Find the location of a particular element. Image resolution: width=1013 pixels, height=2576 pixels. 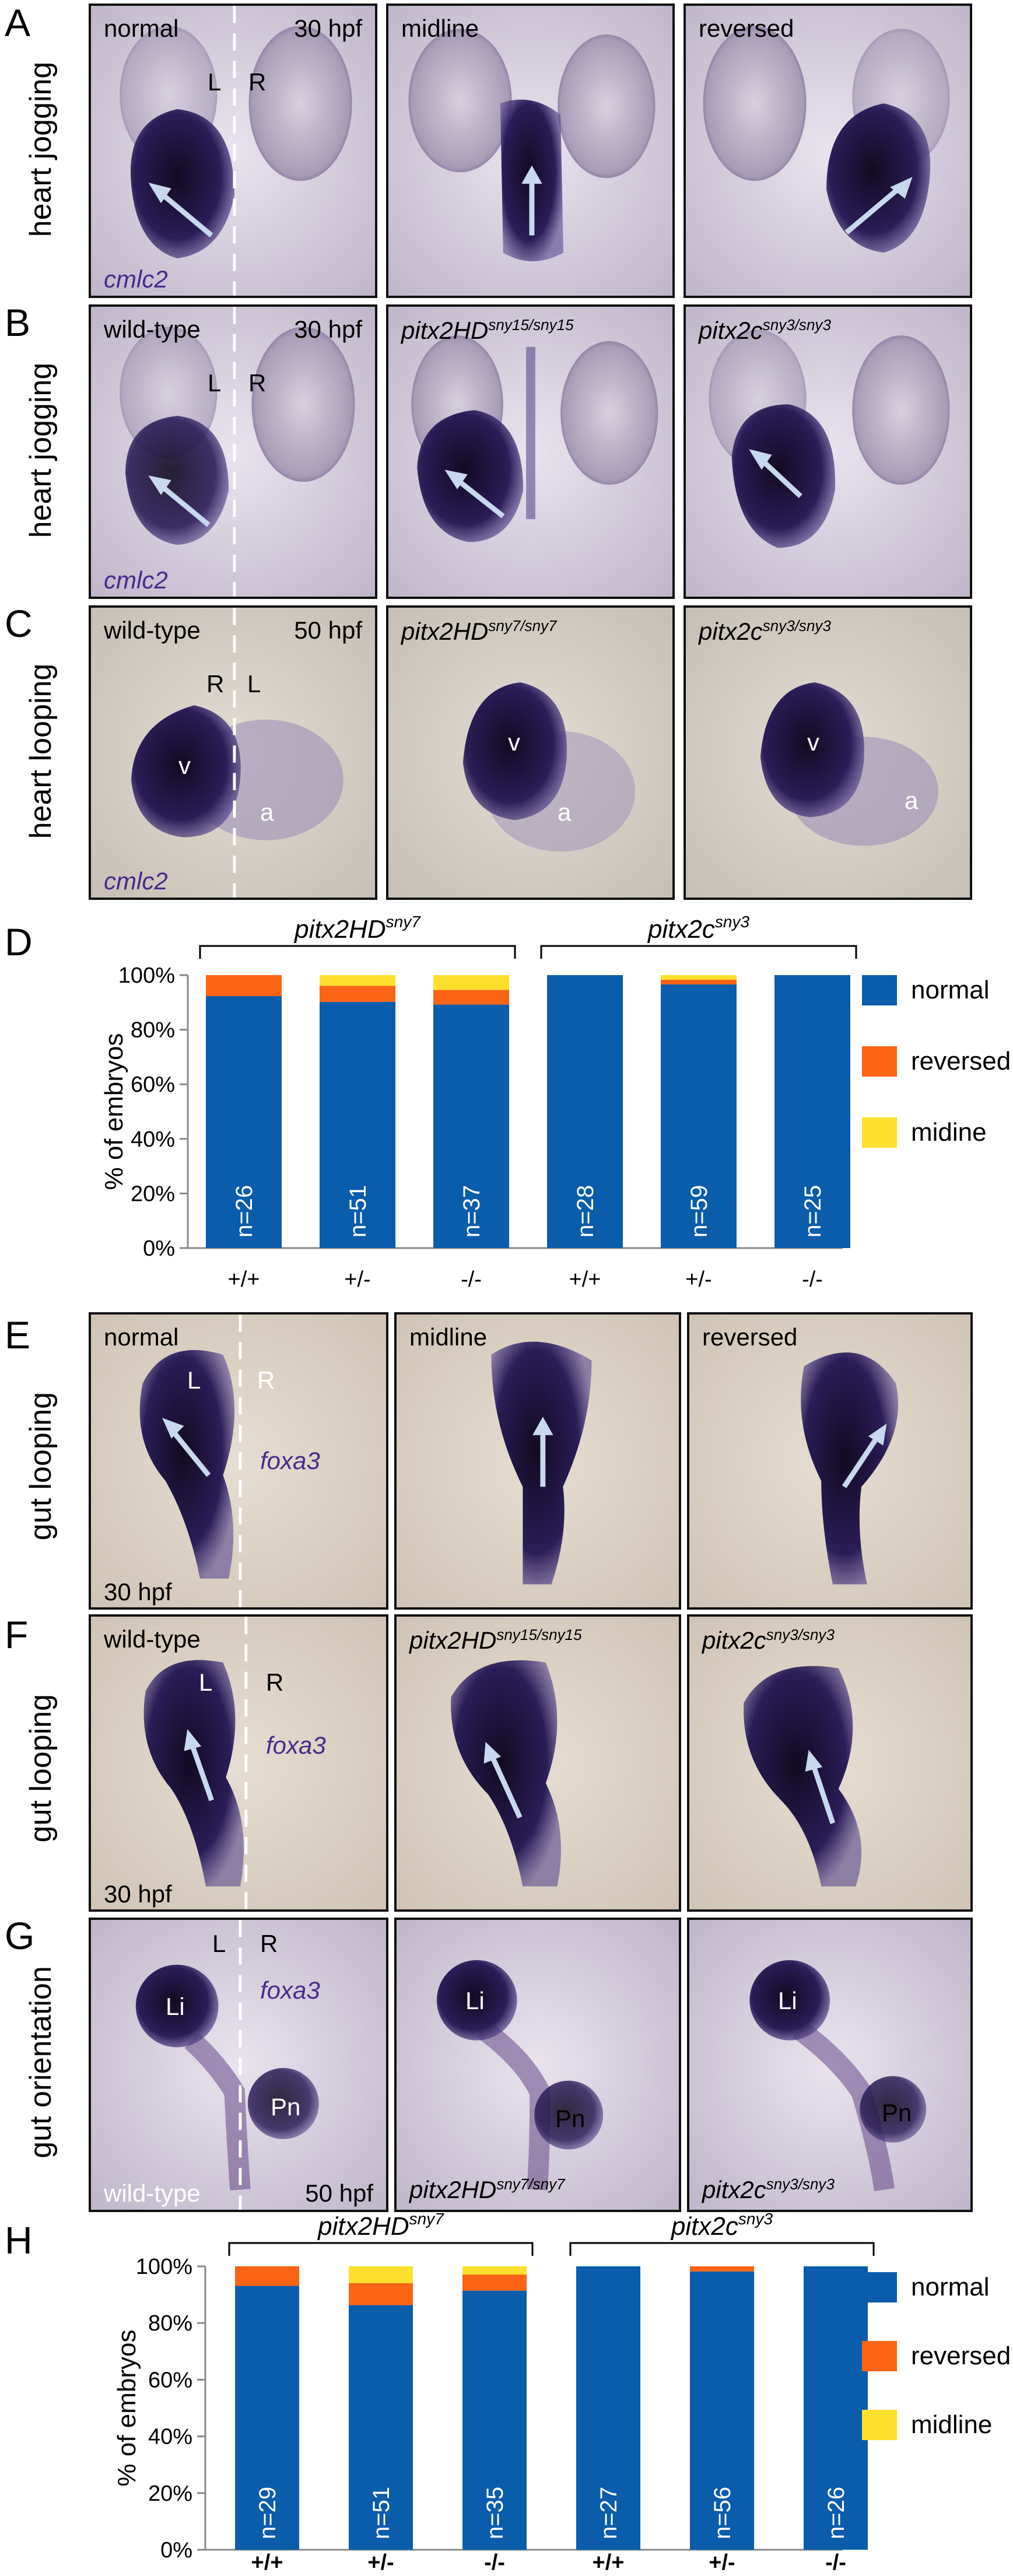

n-label: n=37 is located at coordinates (472, 1211).